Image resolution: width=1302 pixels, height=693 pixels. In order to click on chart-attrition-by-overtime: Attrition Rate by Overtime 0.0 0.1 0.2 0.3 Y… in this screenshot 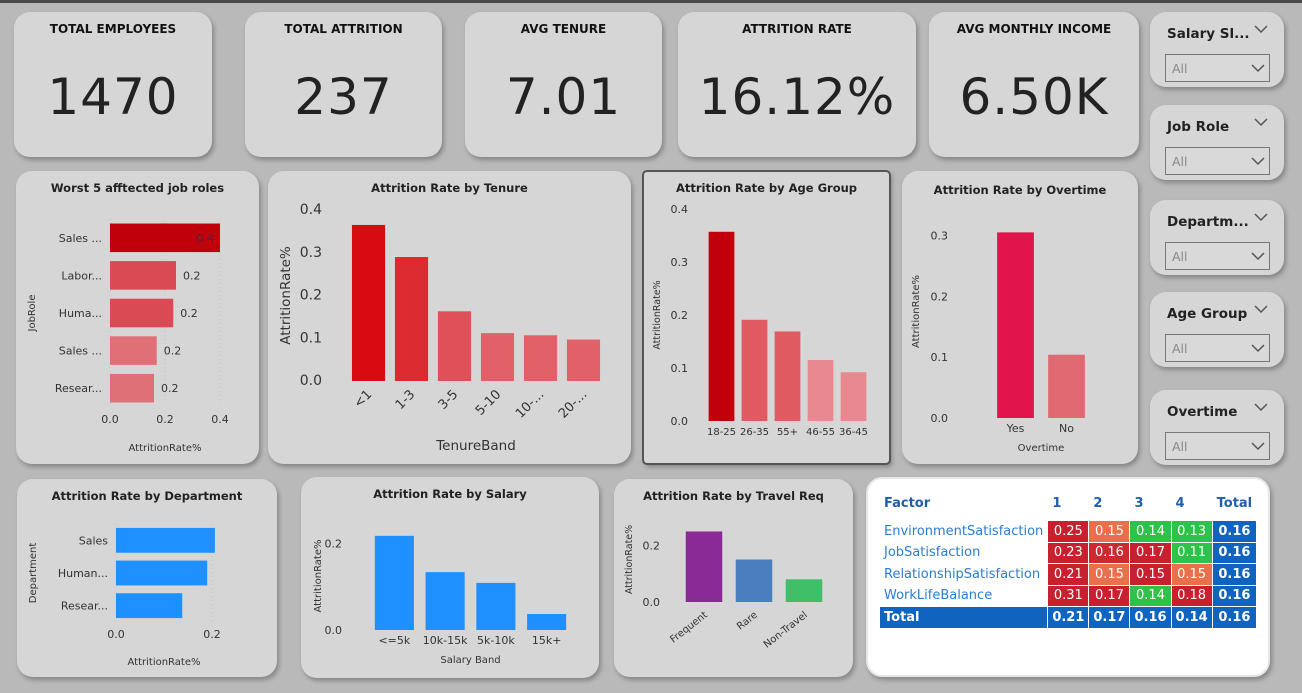, I will do `click(1020, 317)`.